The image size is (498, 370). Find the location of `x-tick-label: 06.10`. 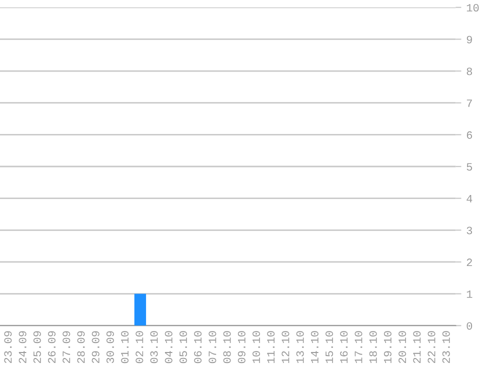

x-tick-label: 06.10 is located at coordinates (198, 347).